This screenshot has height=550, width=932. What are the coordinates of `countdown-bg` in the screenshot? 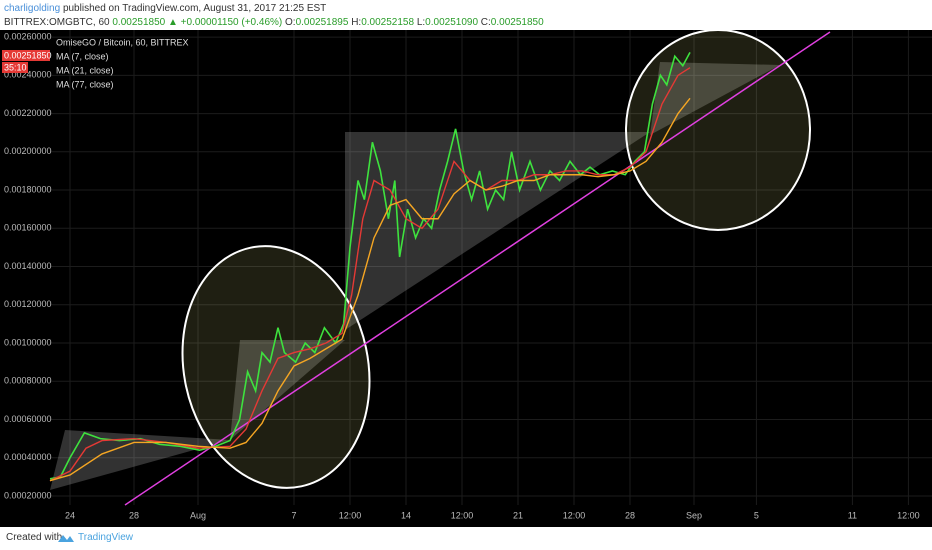 It's located at (15, 67).